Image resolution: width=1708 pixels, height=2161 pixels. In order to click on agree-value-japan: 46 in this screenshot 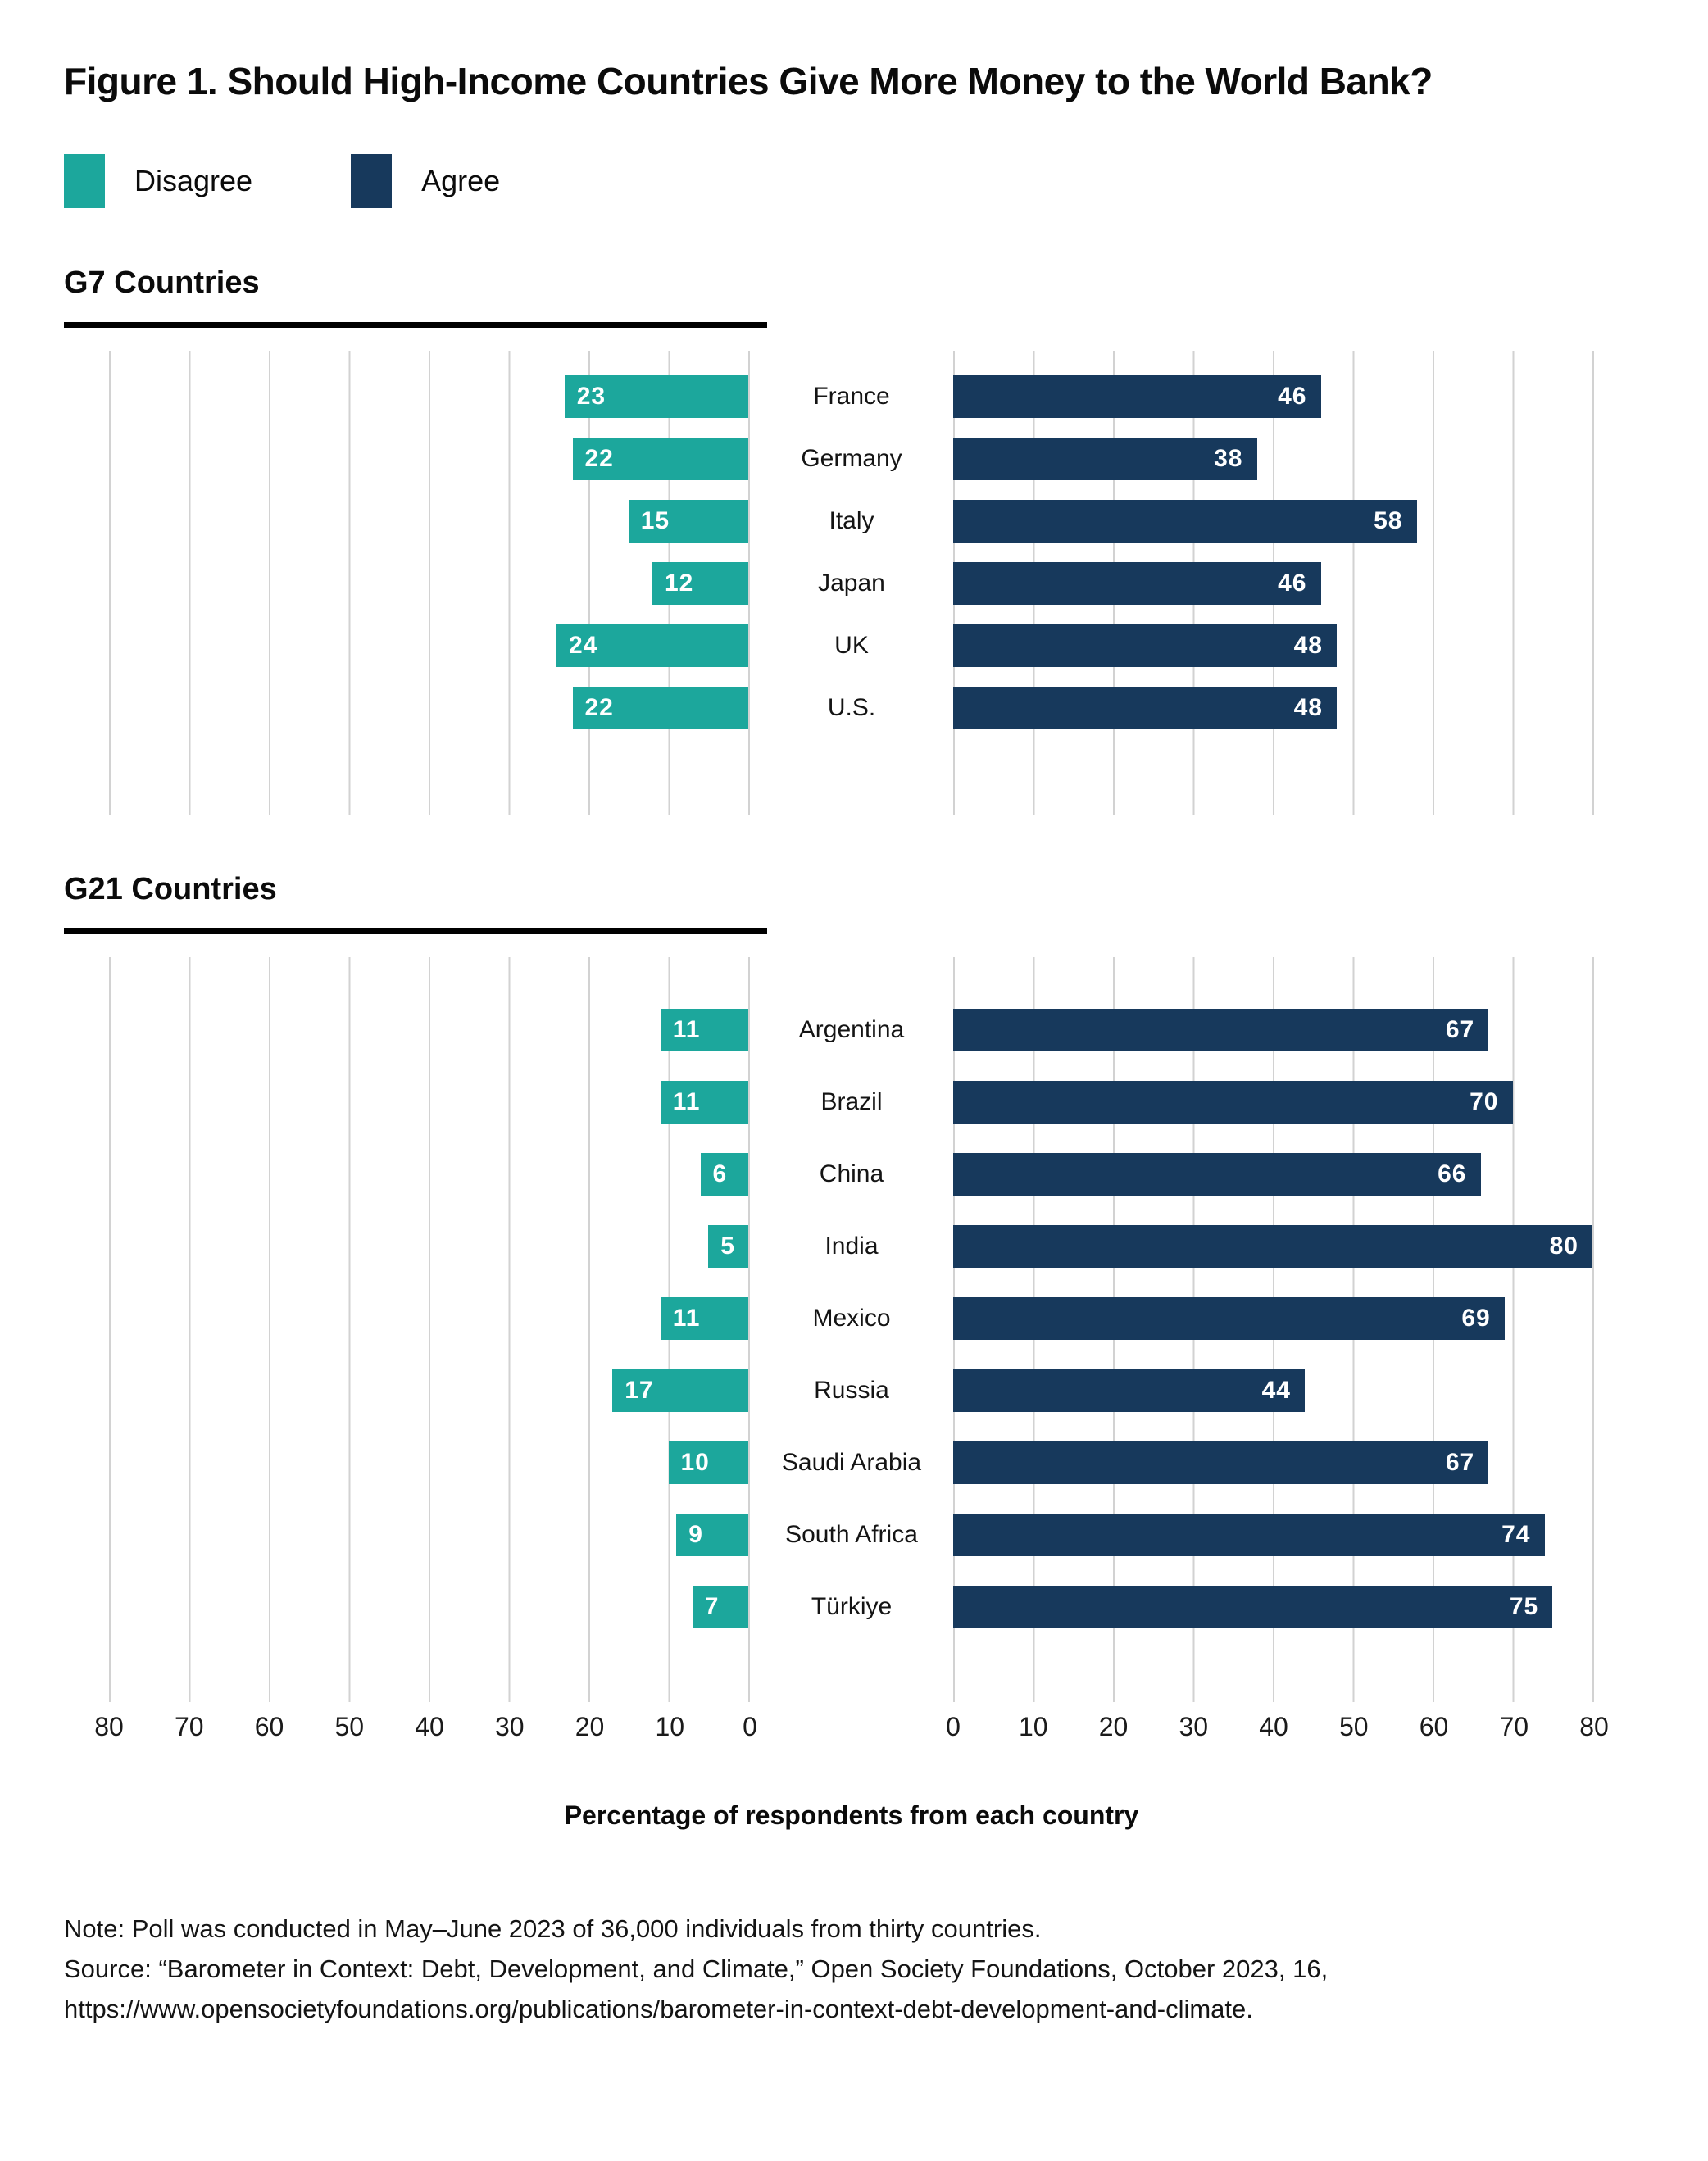, I will do `click(1292, 583)`.